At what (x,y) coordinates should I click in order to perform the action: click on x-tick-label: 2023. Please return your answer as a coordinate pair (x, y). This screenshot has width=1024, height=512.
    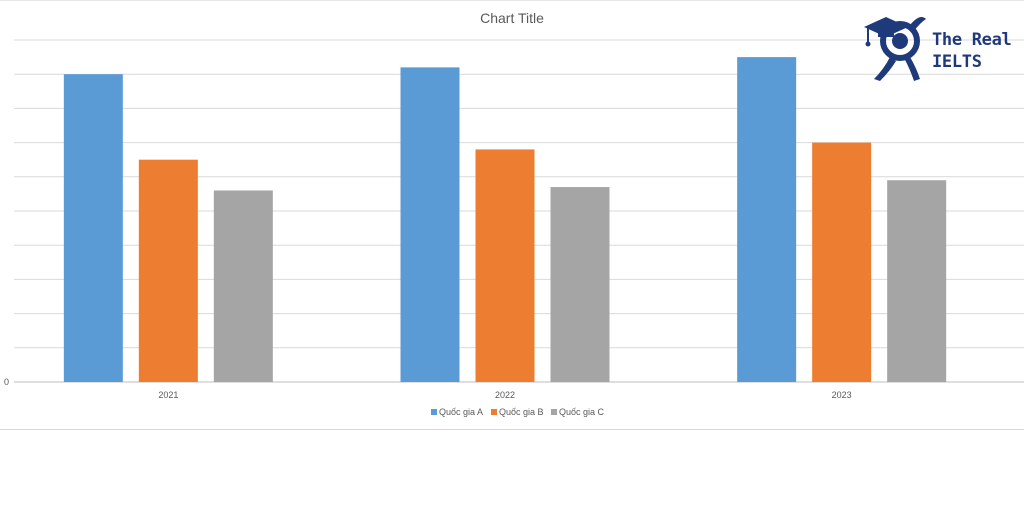
    Looking at the image, I should click on (842, 395).